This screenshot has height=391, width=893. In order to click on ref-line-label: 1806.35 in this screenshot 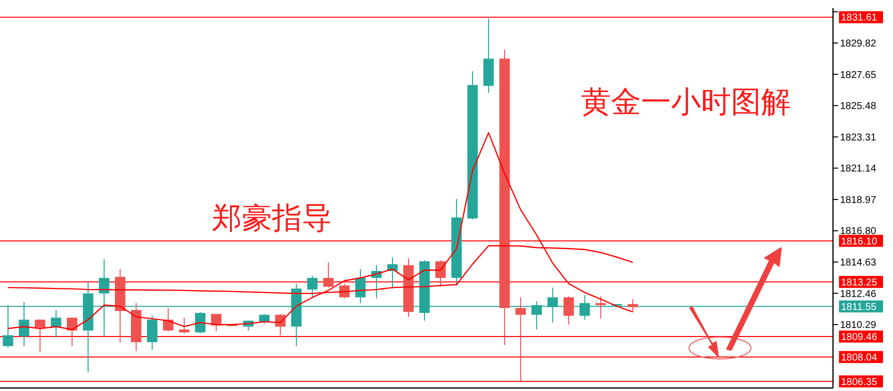, I will do `click(859, 382)`.